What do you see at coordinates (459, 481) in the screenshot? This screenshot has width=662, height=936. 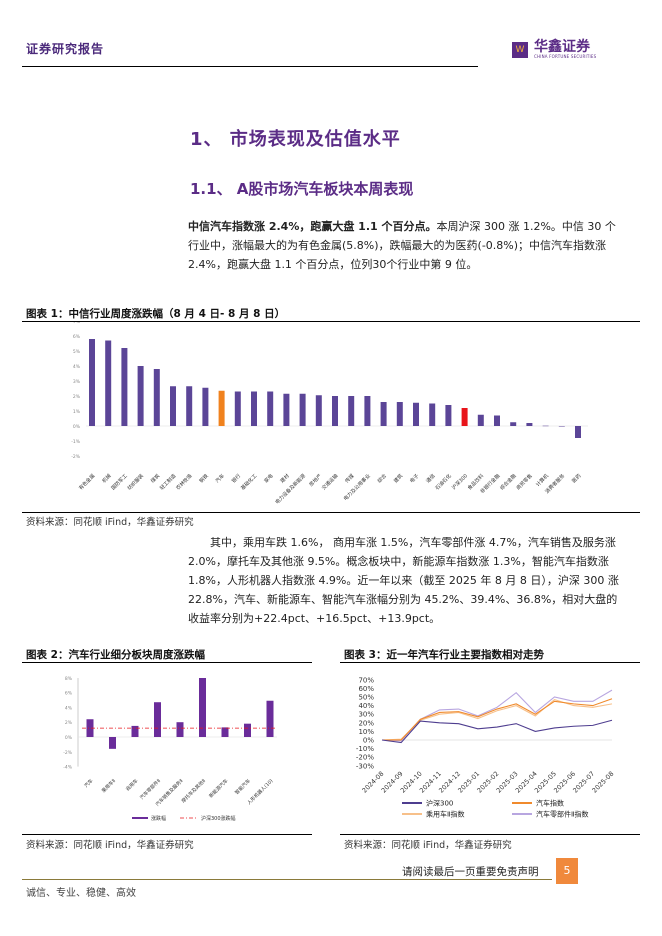 I see `x-tick-label: 沪深300` at bounding box center [459, 481].